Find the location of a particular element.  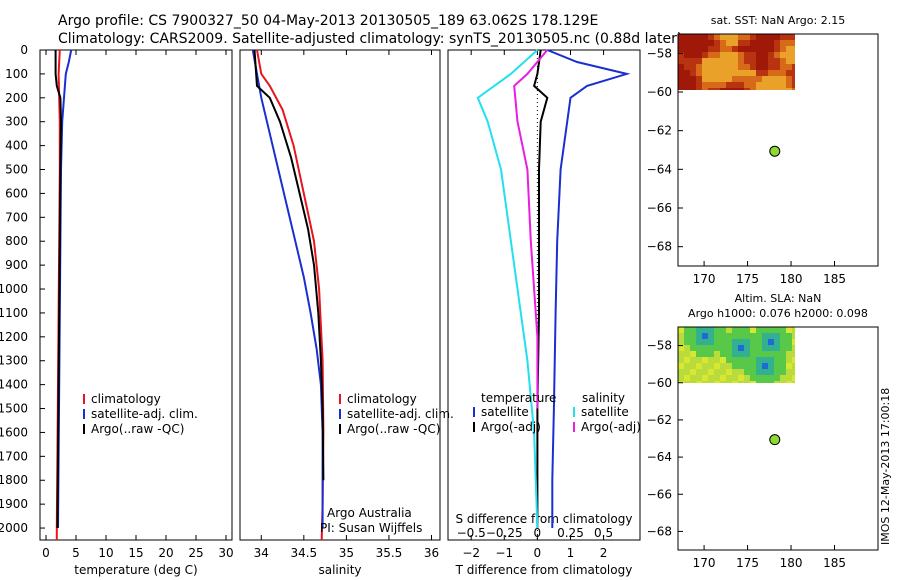

sla-map-frame is located at coordinates (778, 438).